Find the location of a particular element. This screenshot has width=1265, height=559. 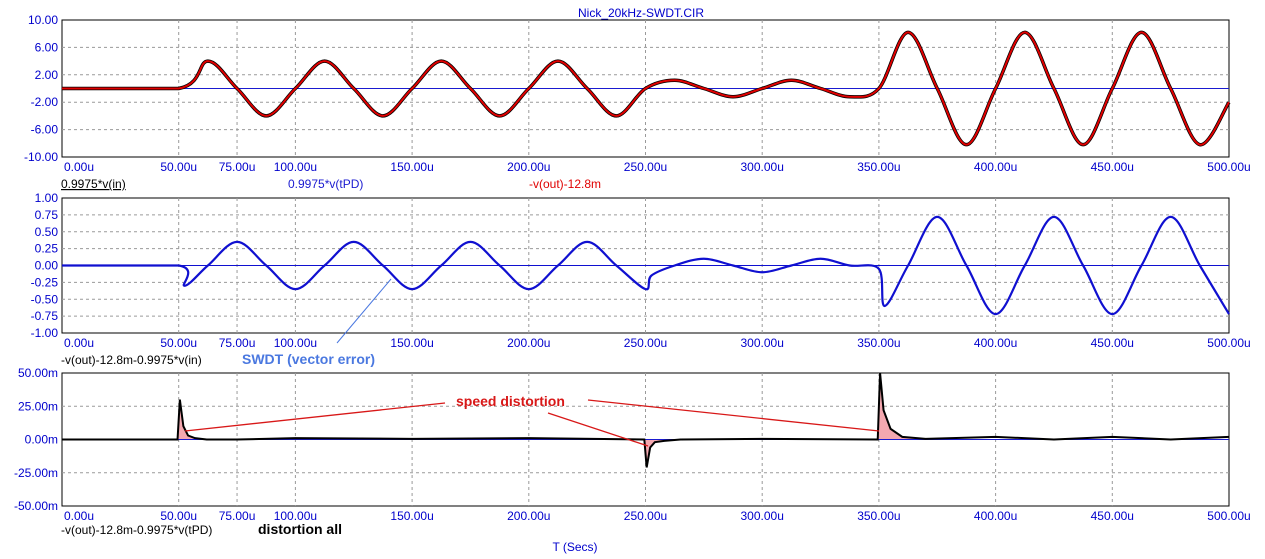

y-tick-label: 6.00 is located at coordinates (47, 47).